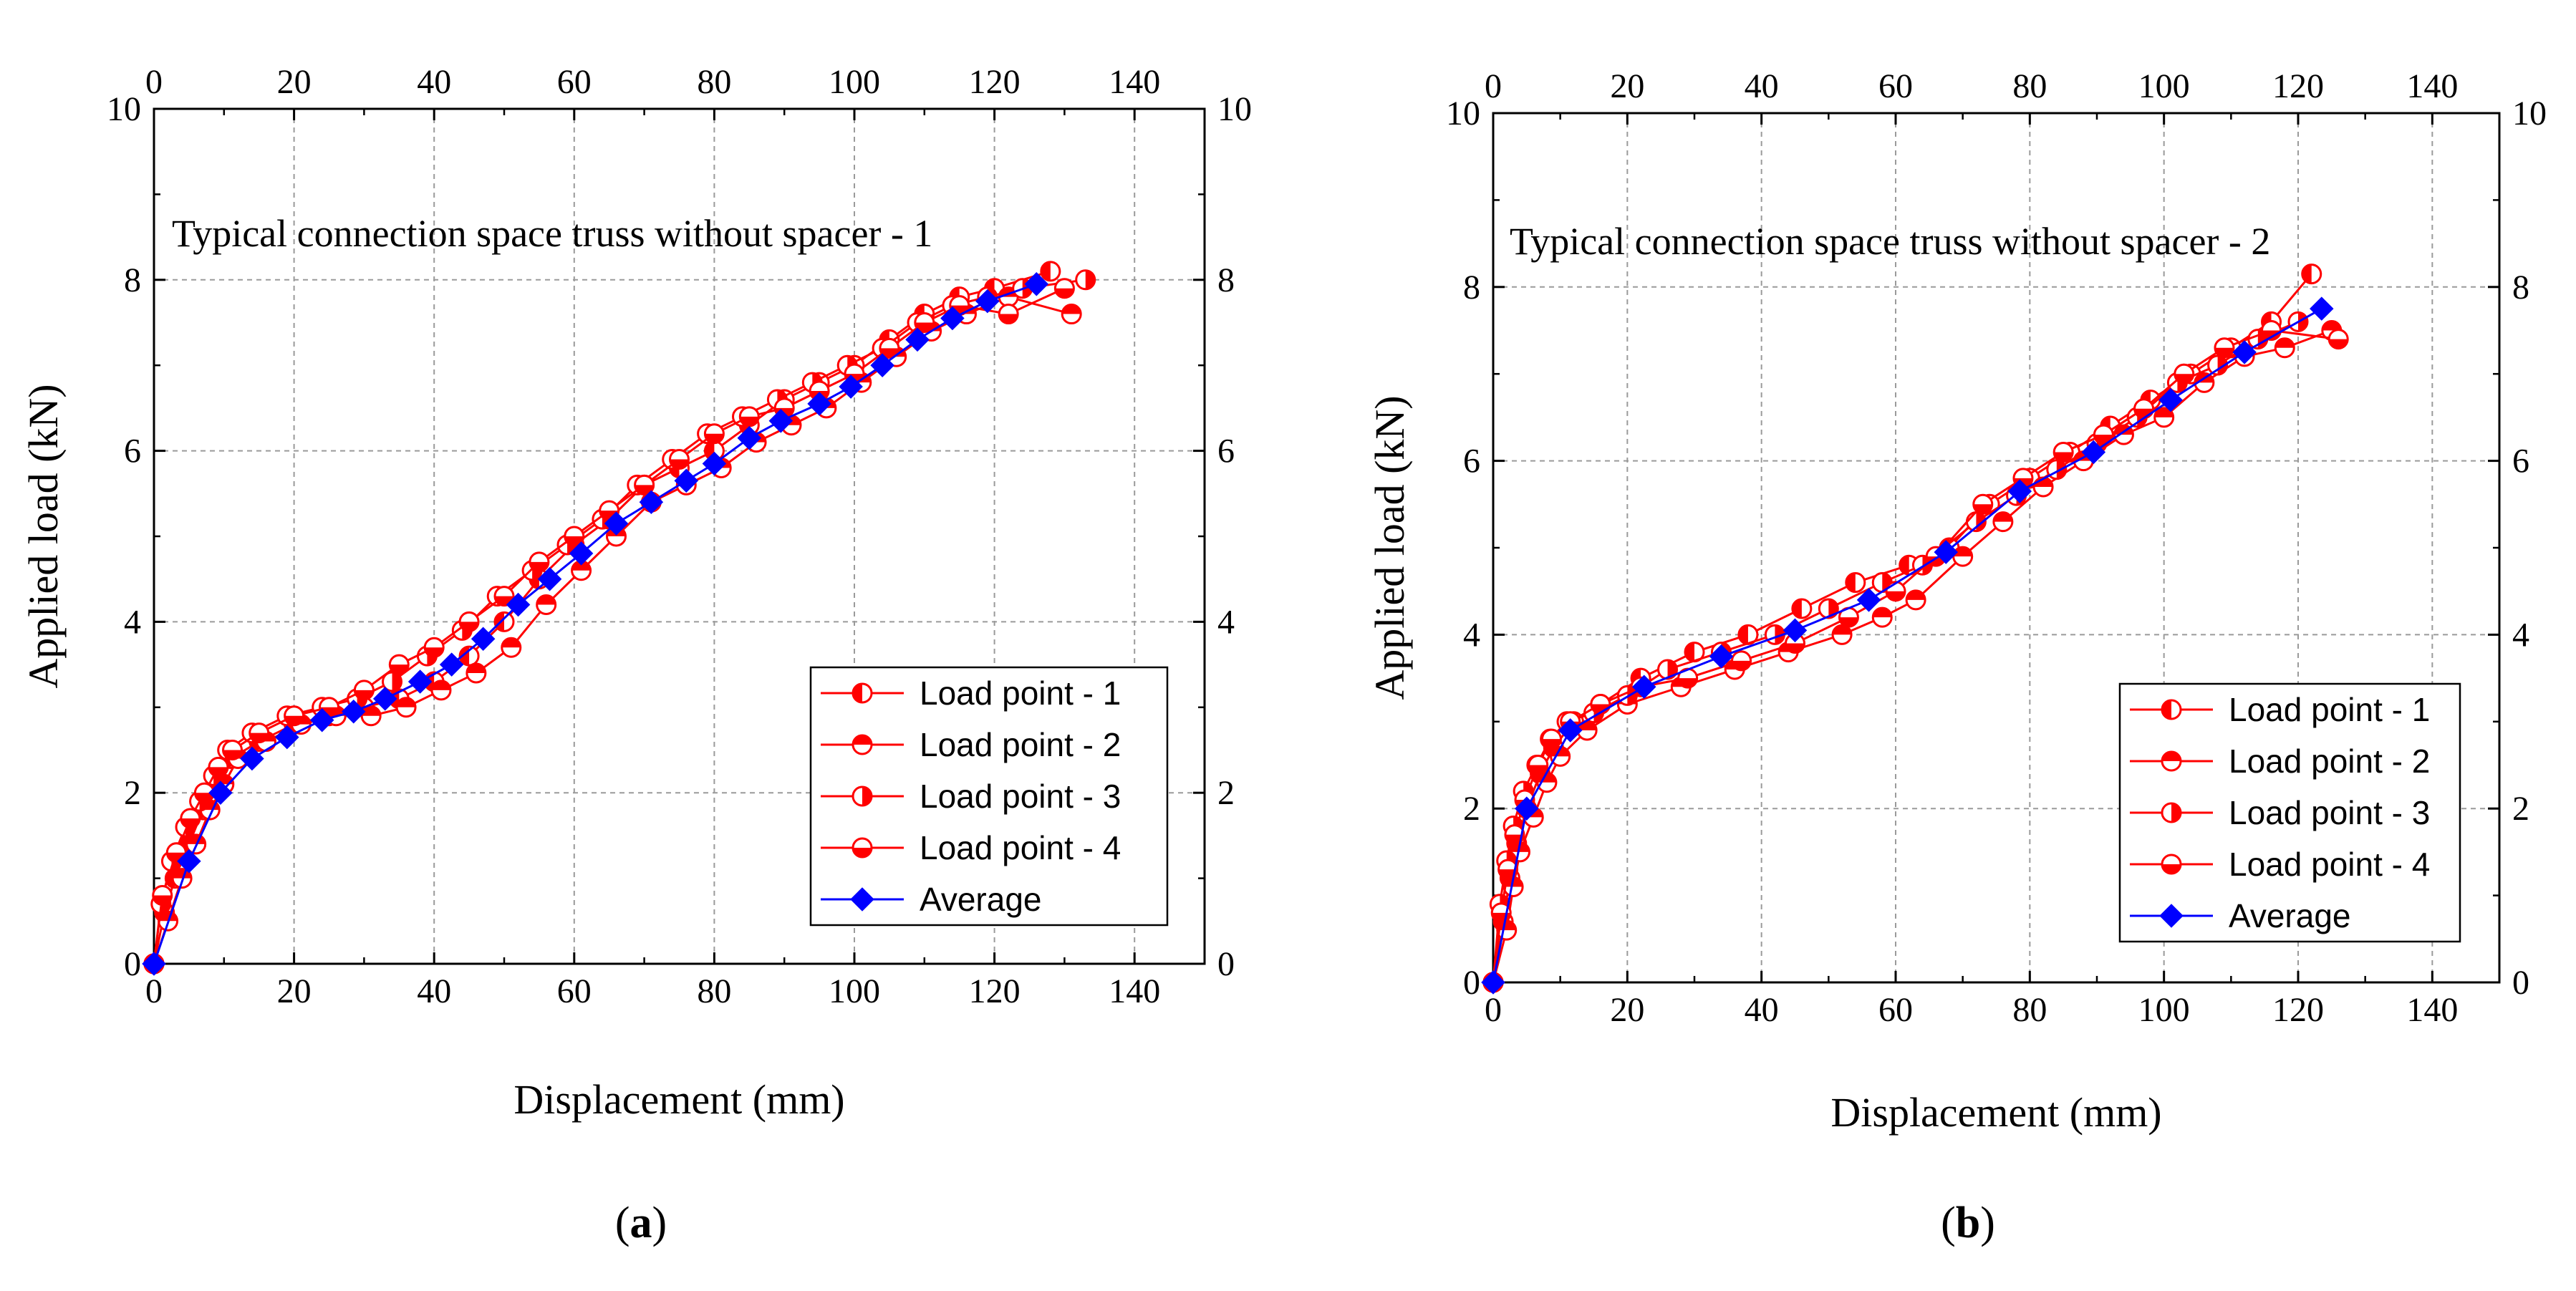  I want to click on y-tick-label-right: 0, so click(2520, 983).